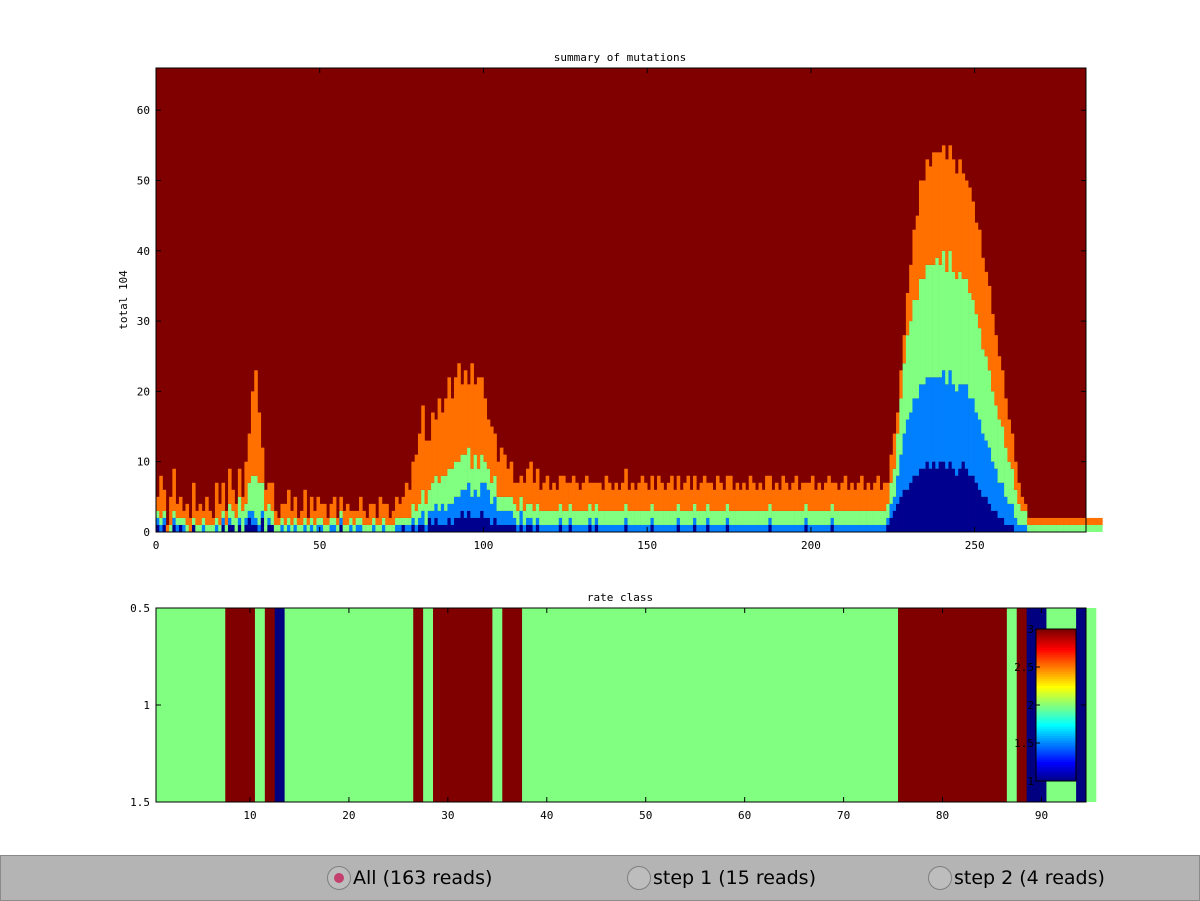 This screenshot has height=901, width=1200. I want to click on radio-step-2: step 2 (4 reads), so click(1016, 878).